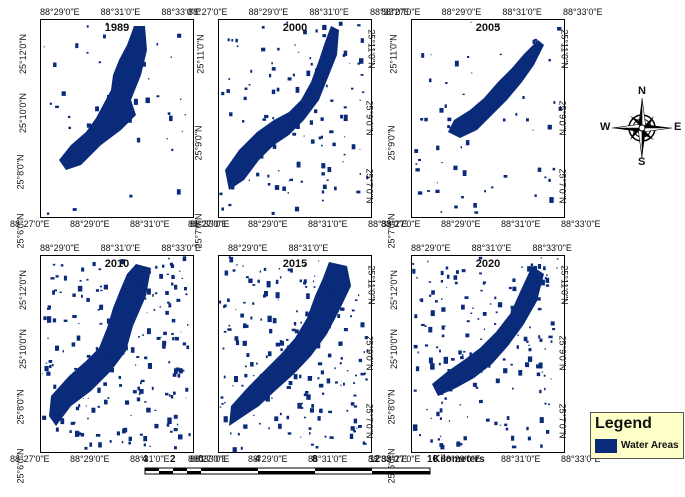  I want to click on panel-year-label: 2015, so click(295, 264).